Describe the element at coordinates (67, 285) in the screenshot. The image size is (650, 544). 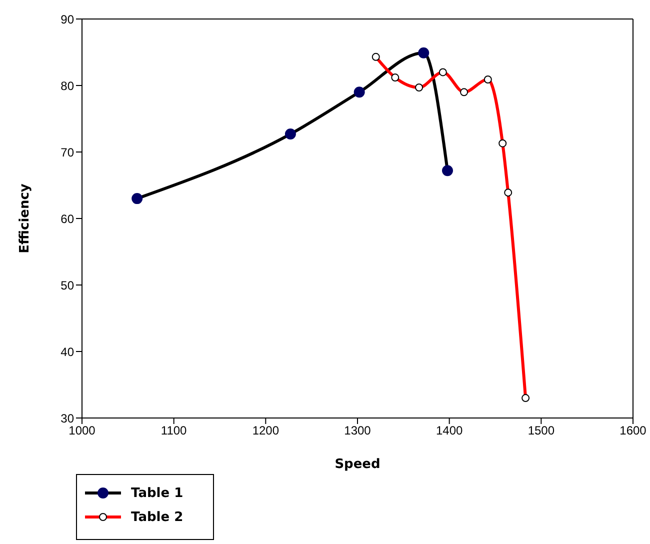
I see `y-tick-label: 50` at that location.